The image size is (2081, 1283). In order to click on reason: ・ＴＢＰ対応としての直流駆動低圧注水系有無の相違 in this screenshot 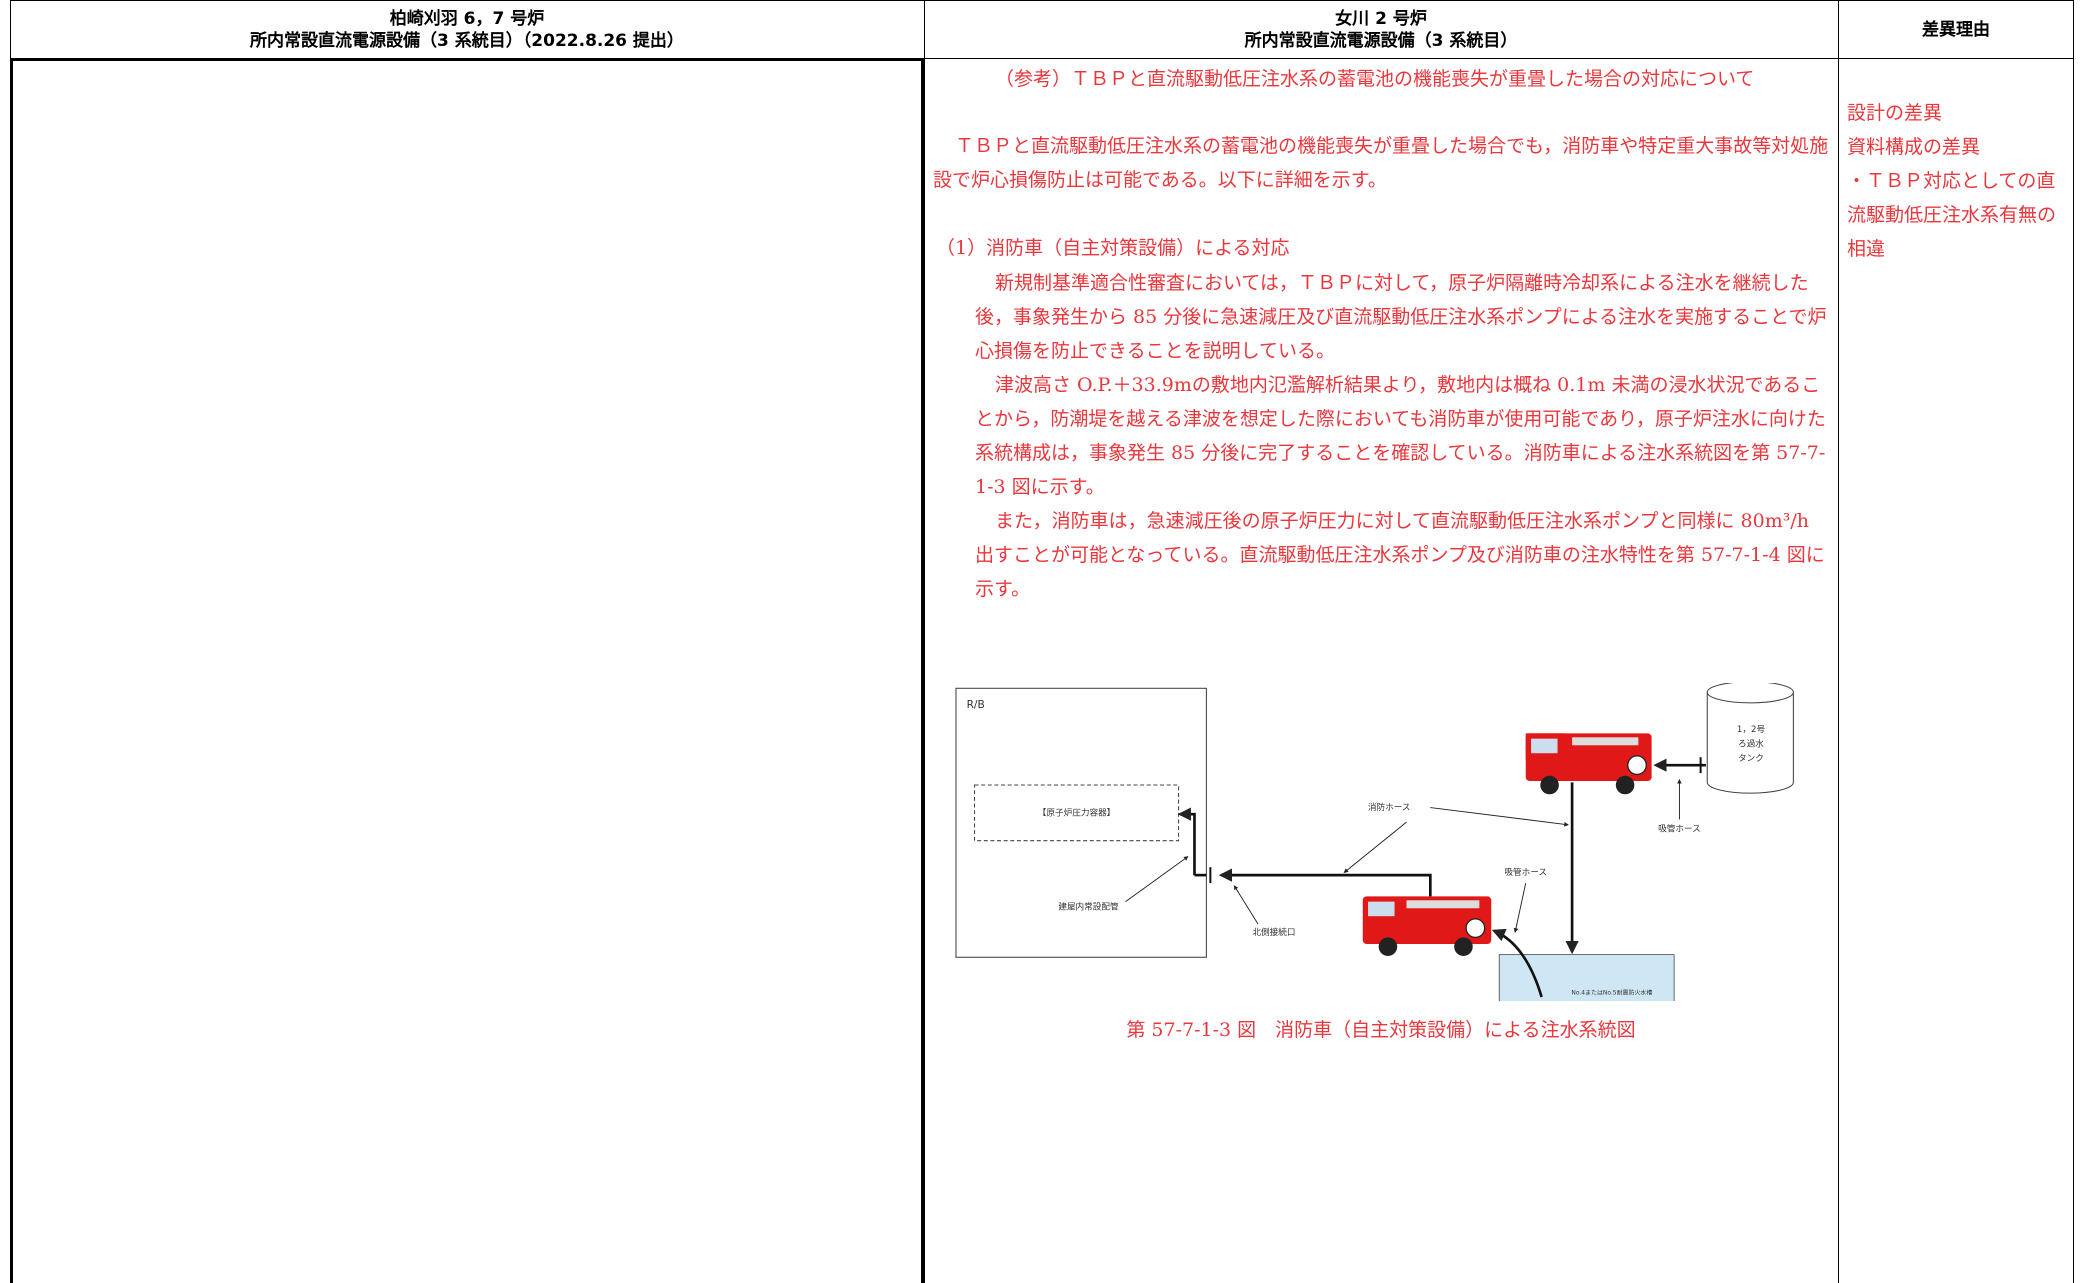, I will do `click(1952, 215)`.